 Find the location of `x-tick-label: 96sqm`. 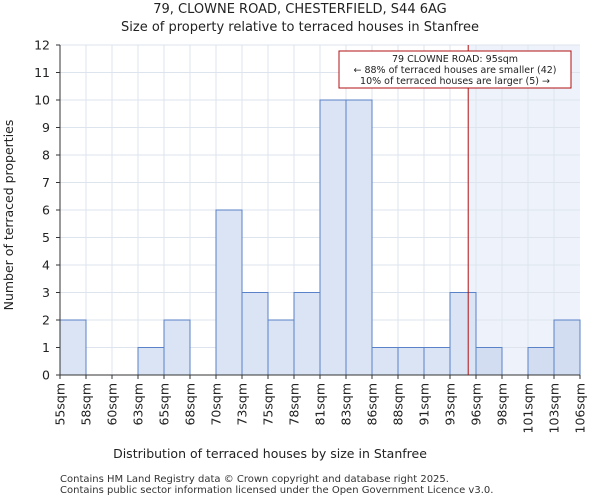

x-tick-label: 96sqm is located at coordinates (476, 404).